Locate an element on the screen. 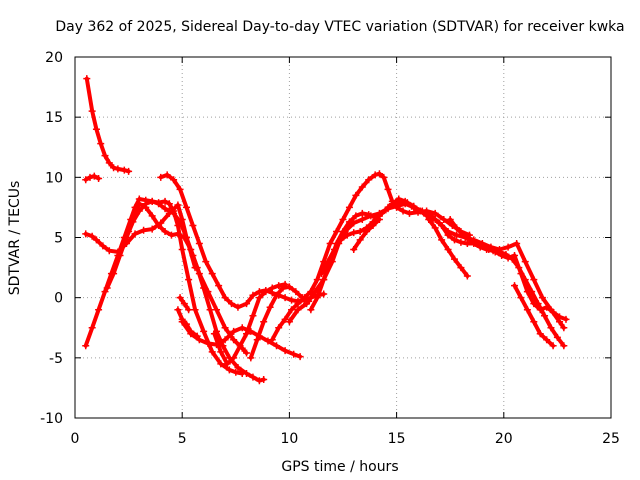  y-axis-label: SDTVAR / TECUs is located at coordinates (15, 238).